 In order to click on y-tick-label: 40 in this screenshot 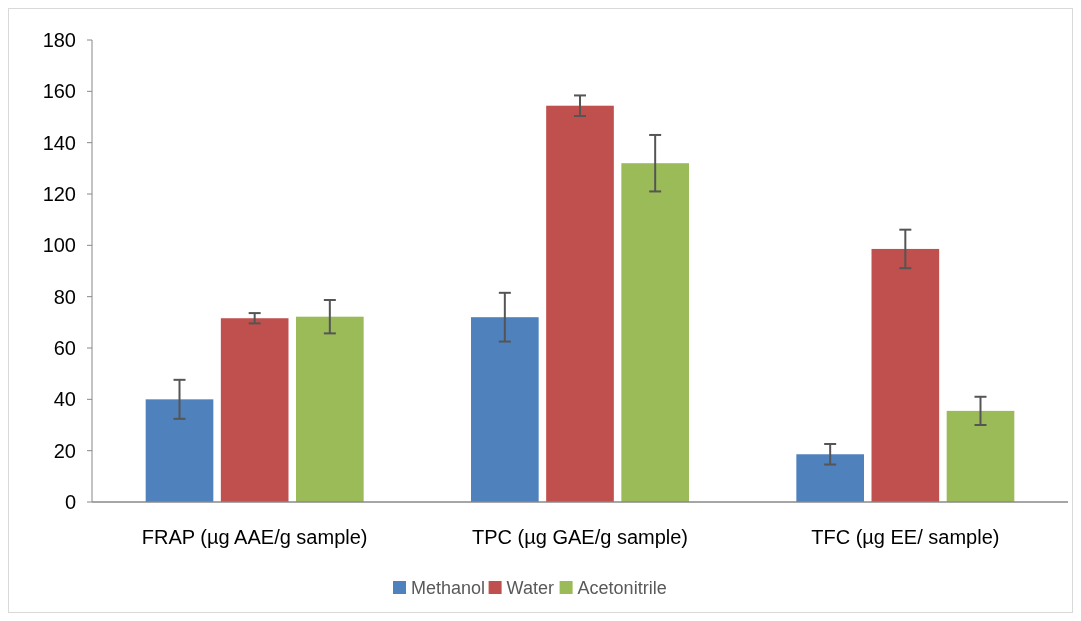, I will do `click(64, 399)`.